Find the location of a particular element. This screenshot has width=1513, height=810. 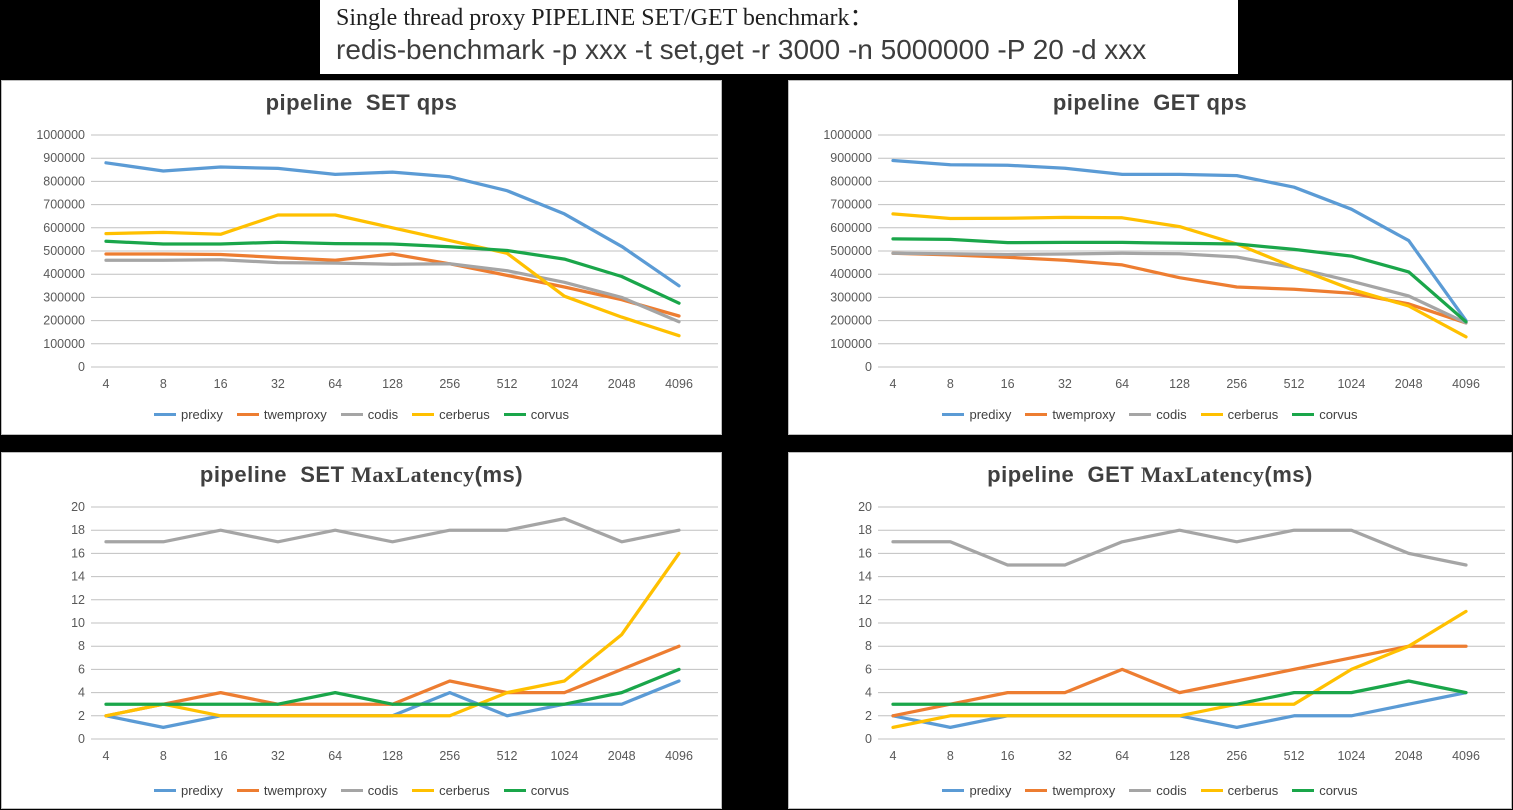

x-axis-label: 1024 is located at coordinates (564, 756).